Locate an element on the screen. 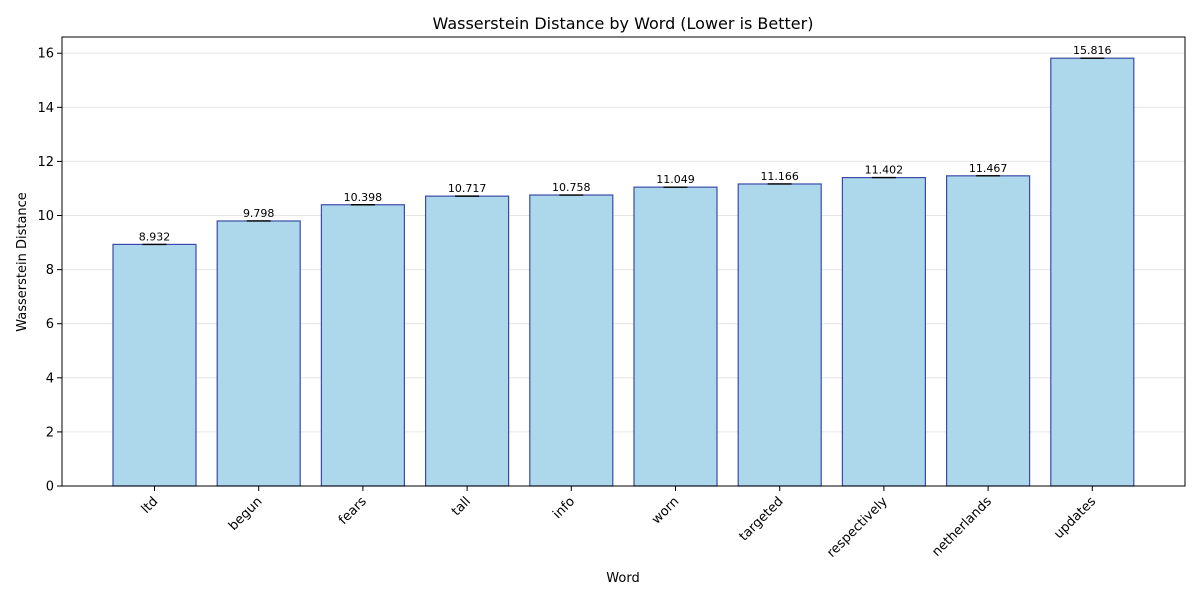 The image size is (1200, 600). data-label: 10.717 is located at coordinates (467, 188).